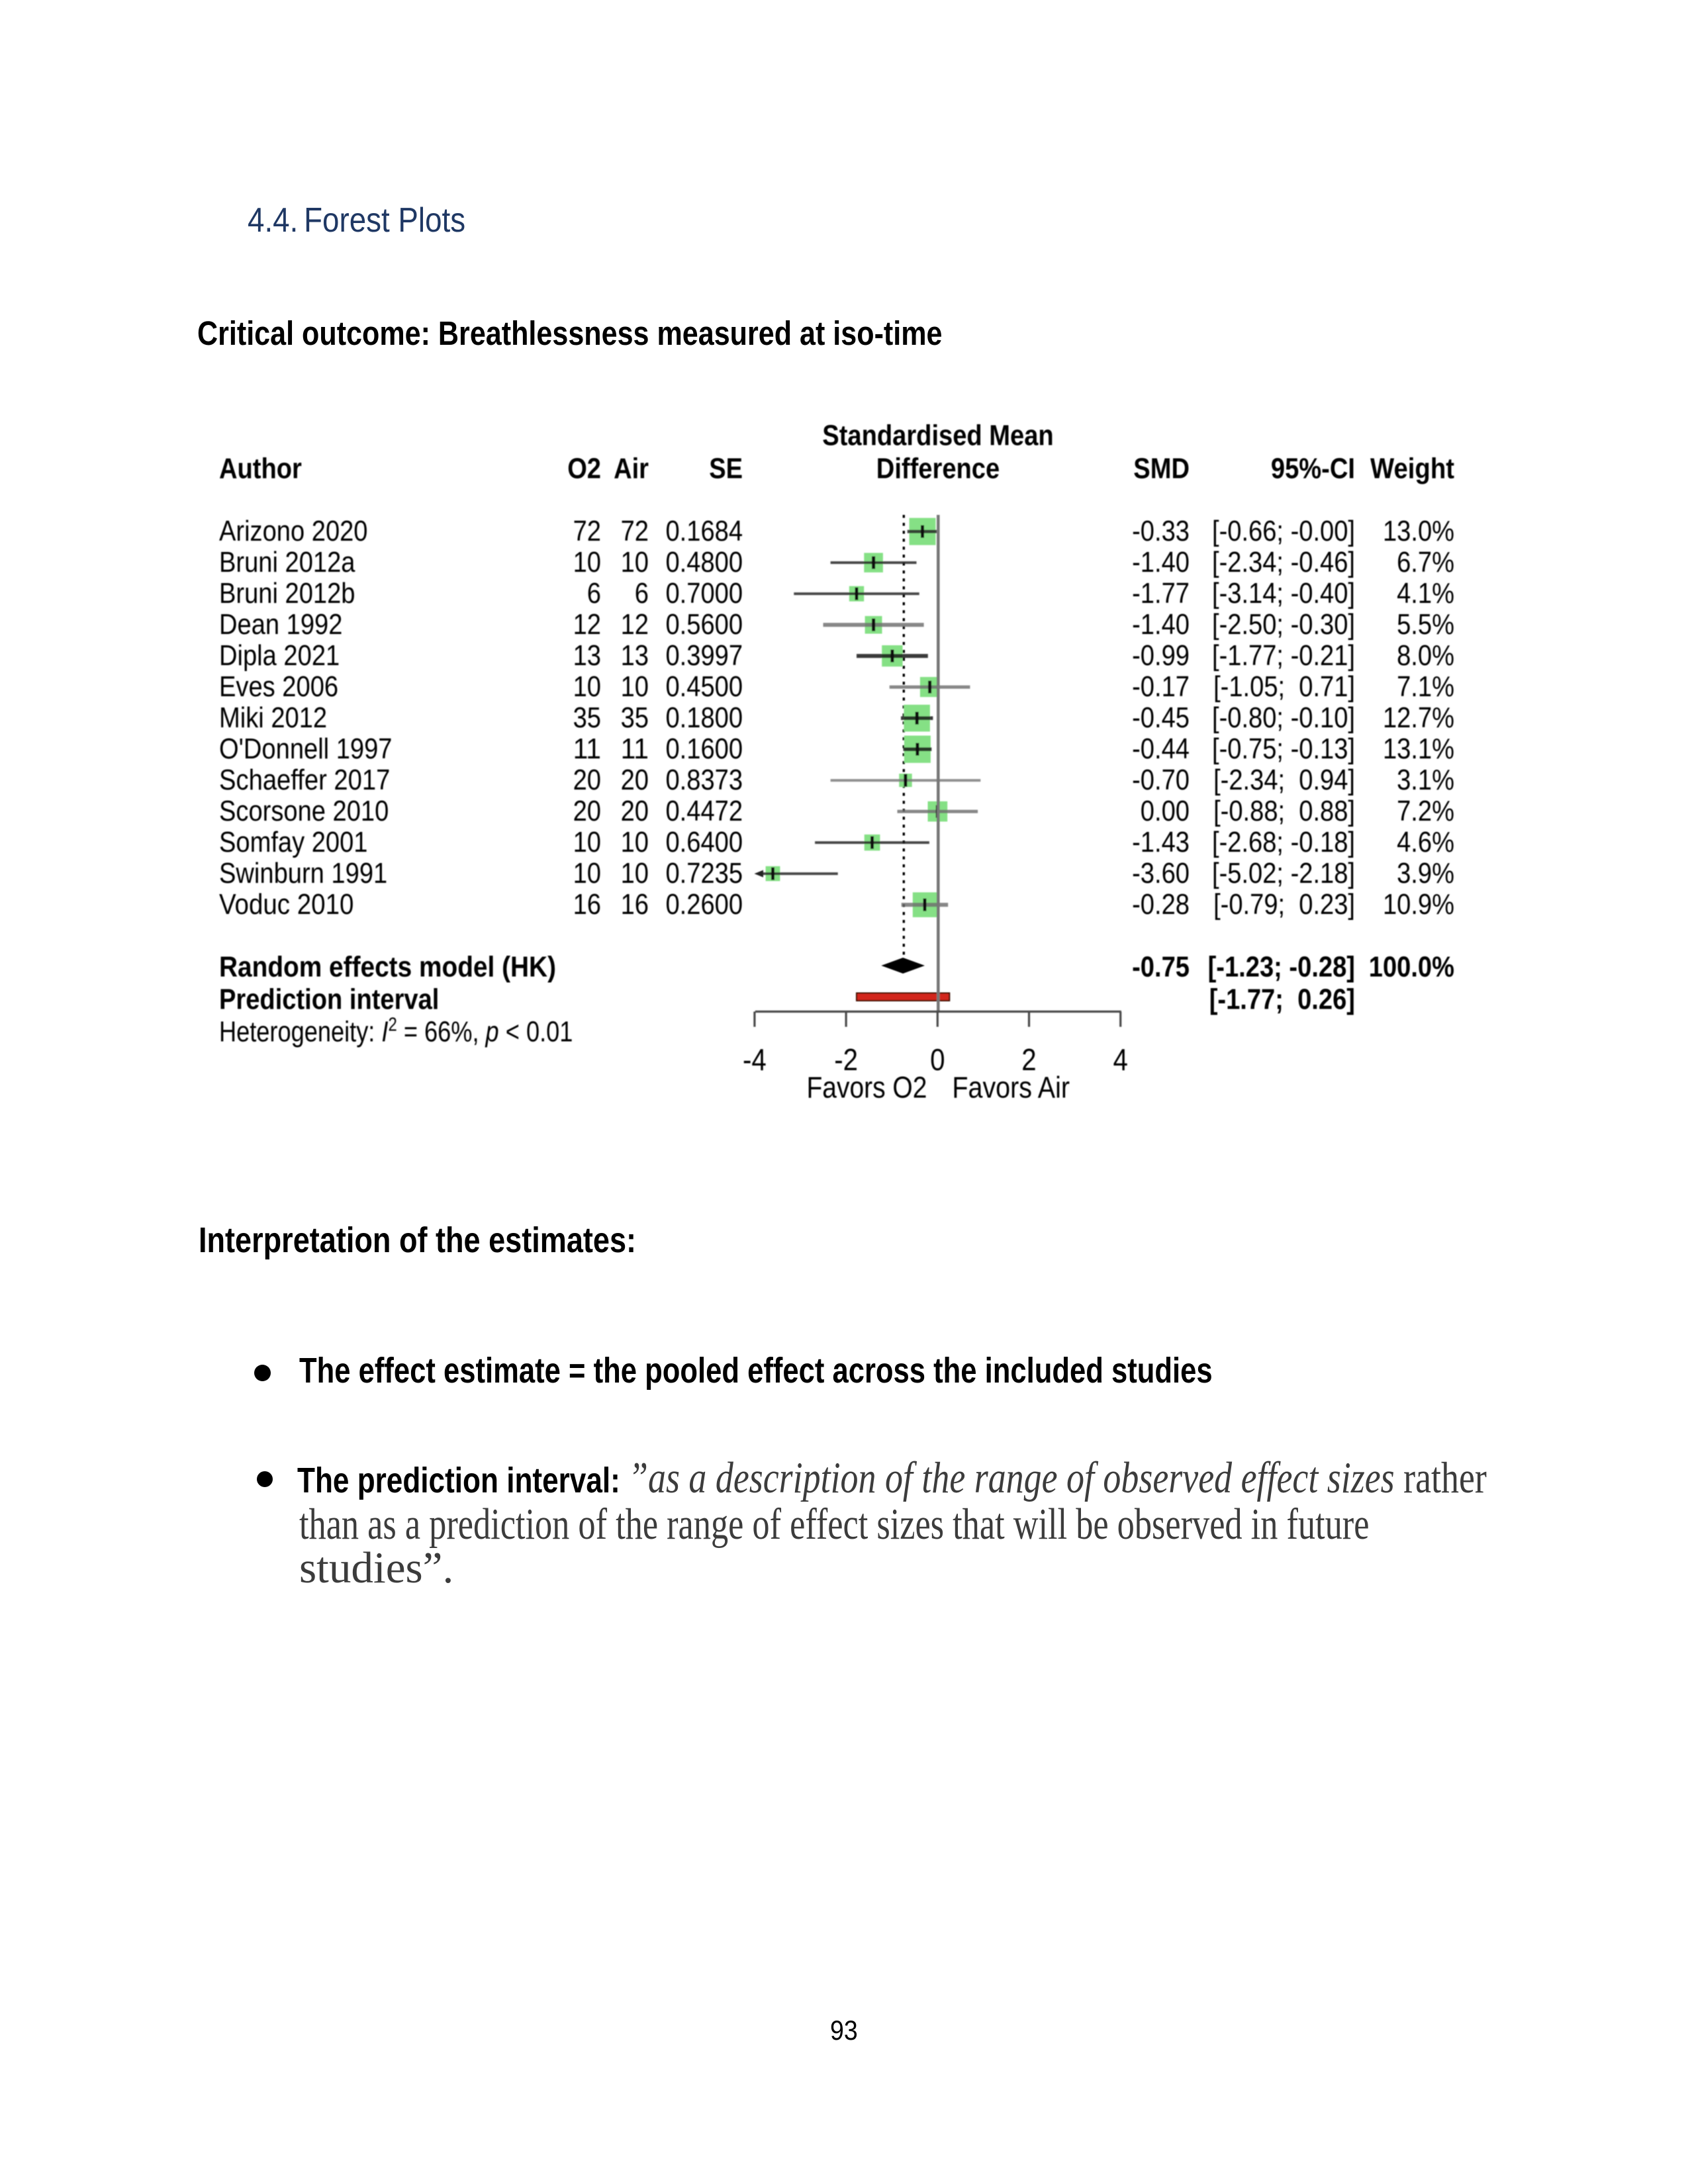 The height and width of the screenshot is (2184, 1688). Describe the element at coordinates (1425, 593) in the screenshot. I see `svg-text: 4.1%` at that location.